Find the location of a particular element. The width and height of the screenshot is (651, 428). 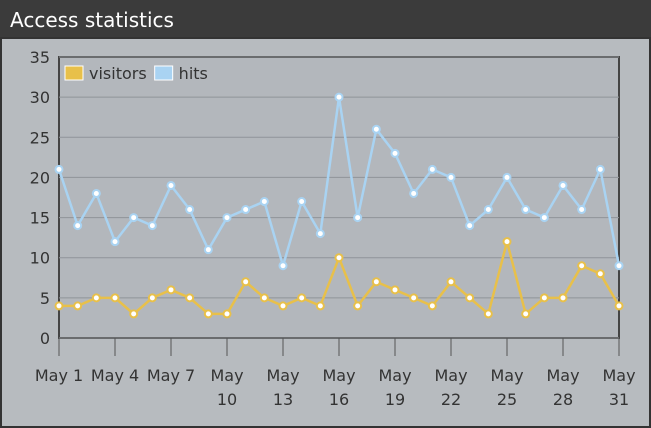

legend-label: hits is located at coordinates (193, 73).